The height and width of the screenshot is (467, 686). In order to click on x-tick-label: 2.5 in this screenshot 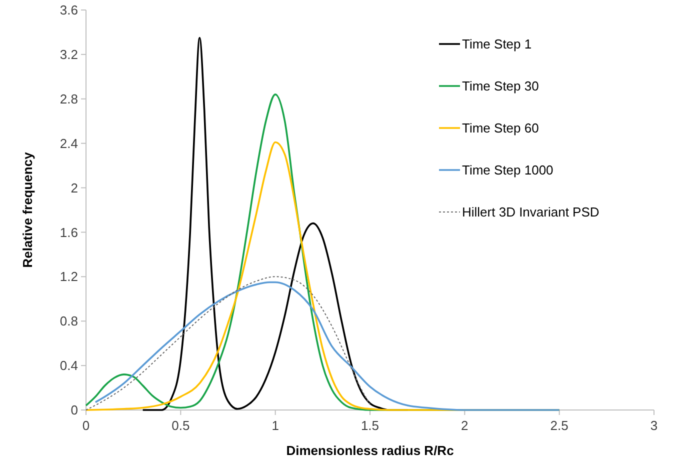, I will do `click(559, 425)`.